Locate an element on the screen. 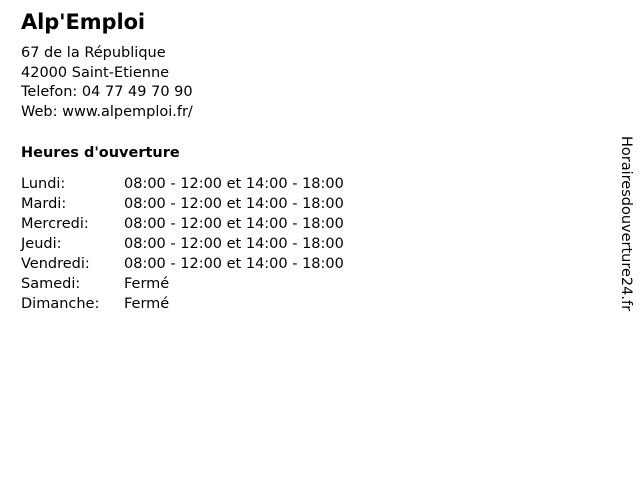 Image resolution: width=640 pixels, height=480 pixels. table-row: Dimanche: Fermé is located at coordinates (182, 304).